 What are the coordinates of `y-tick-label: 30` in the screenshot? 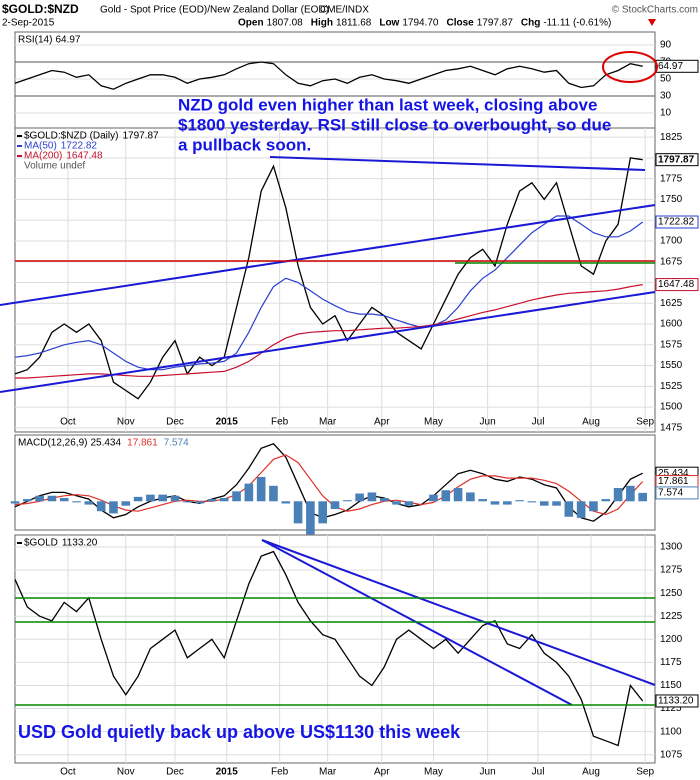 It's located at (666, 96).